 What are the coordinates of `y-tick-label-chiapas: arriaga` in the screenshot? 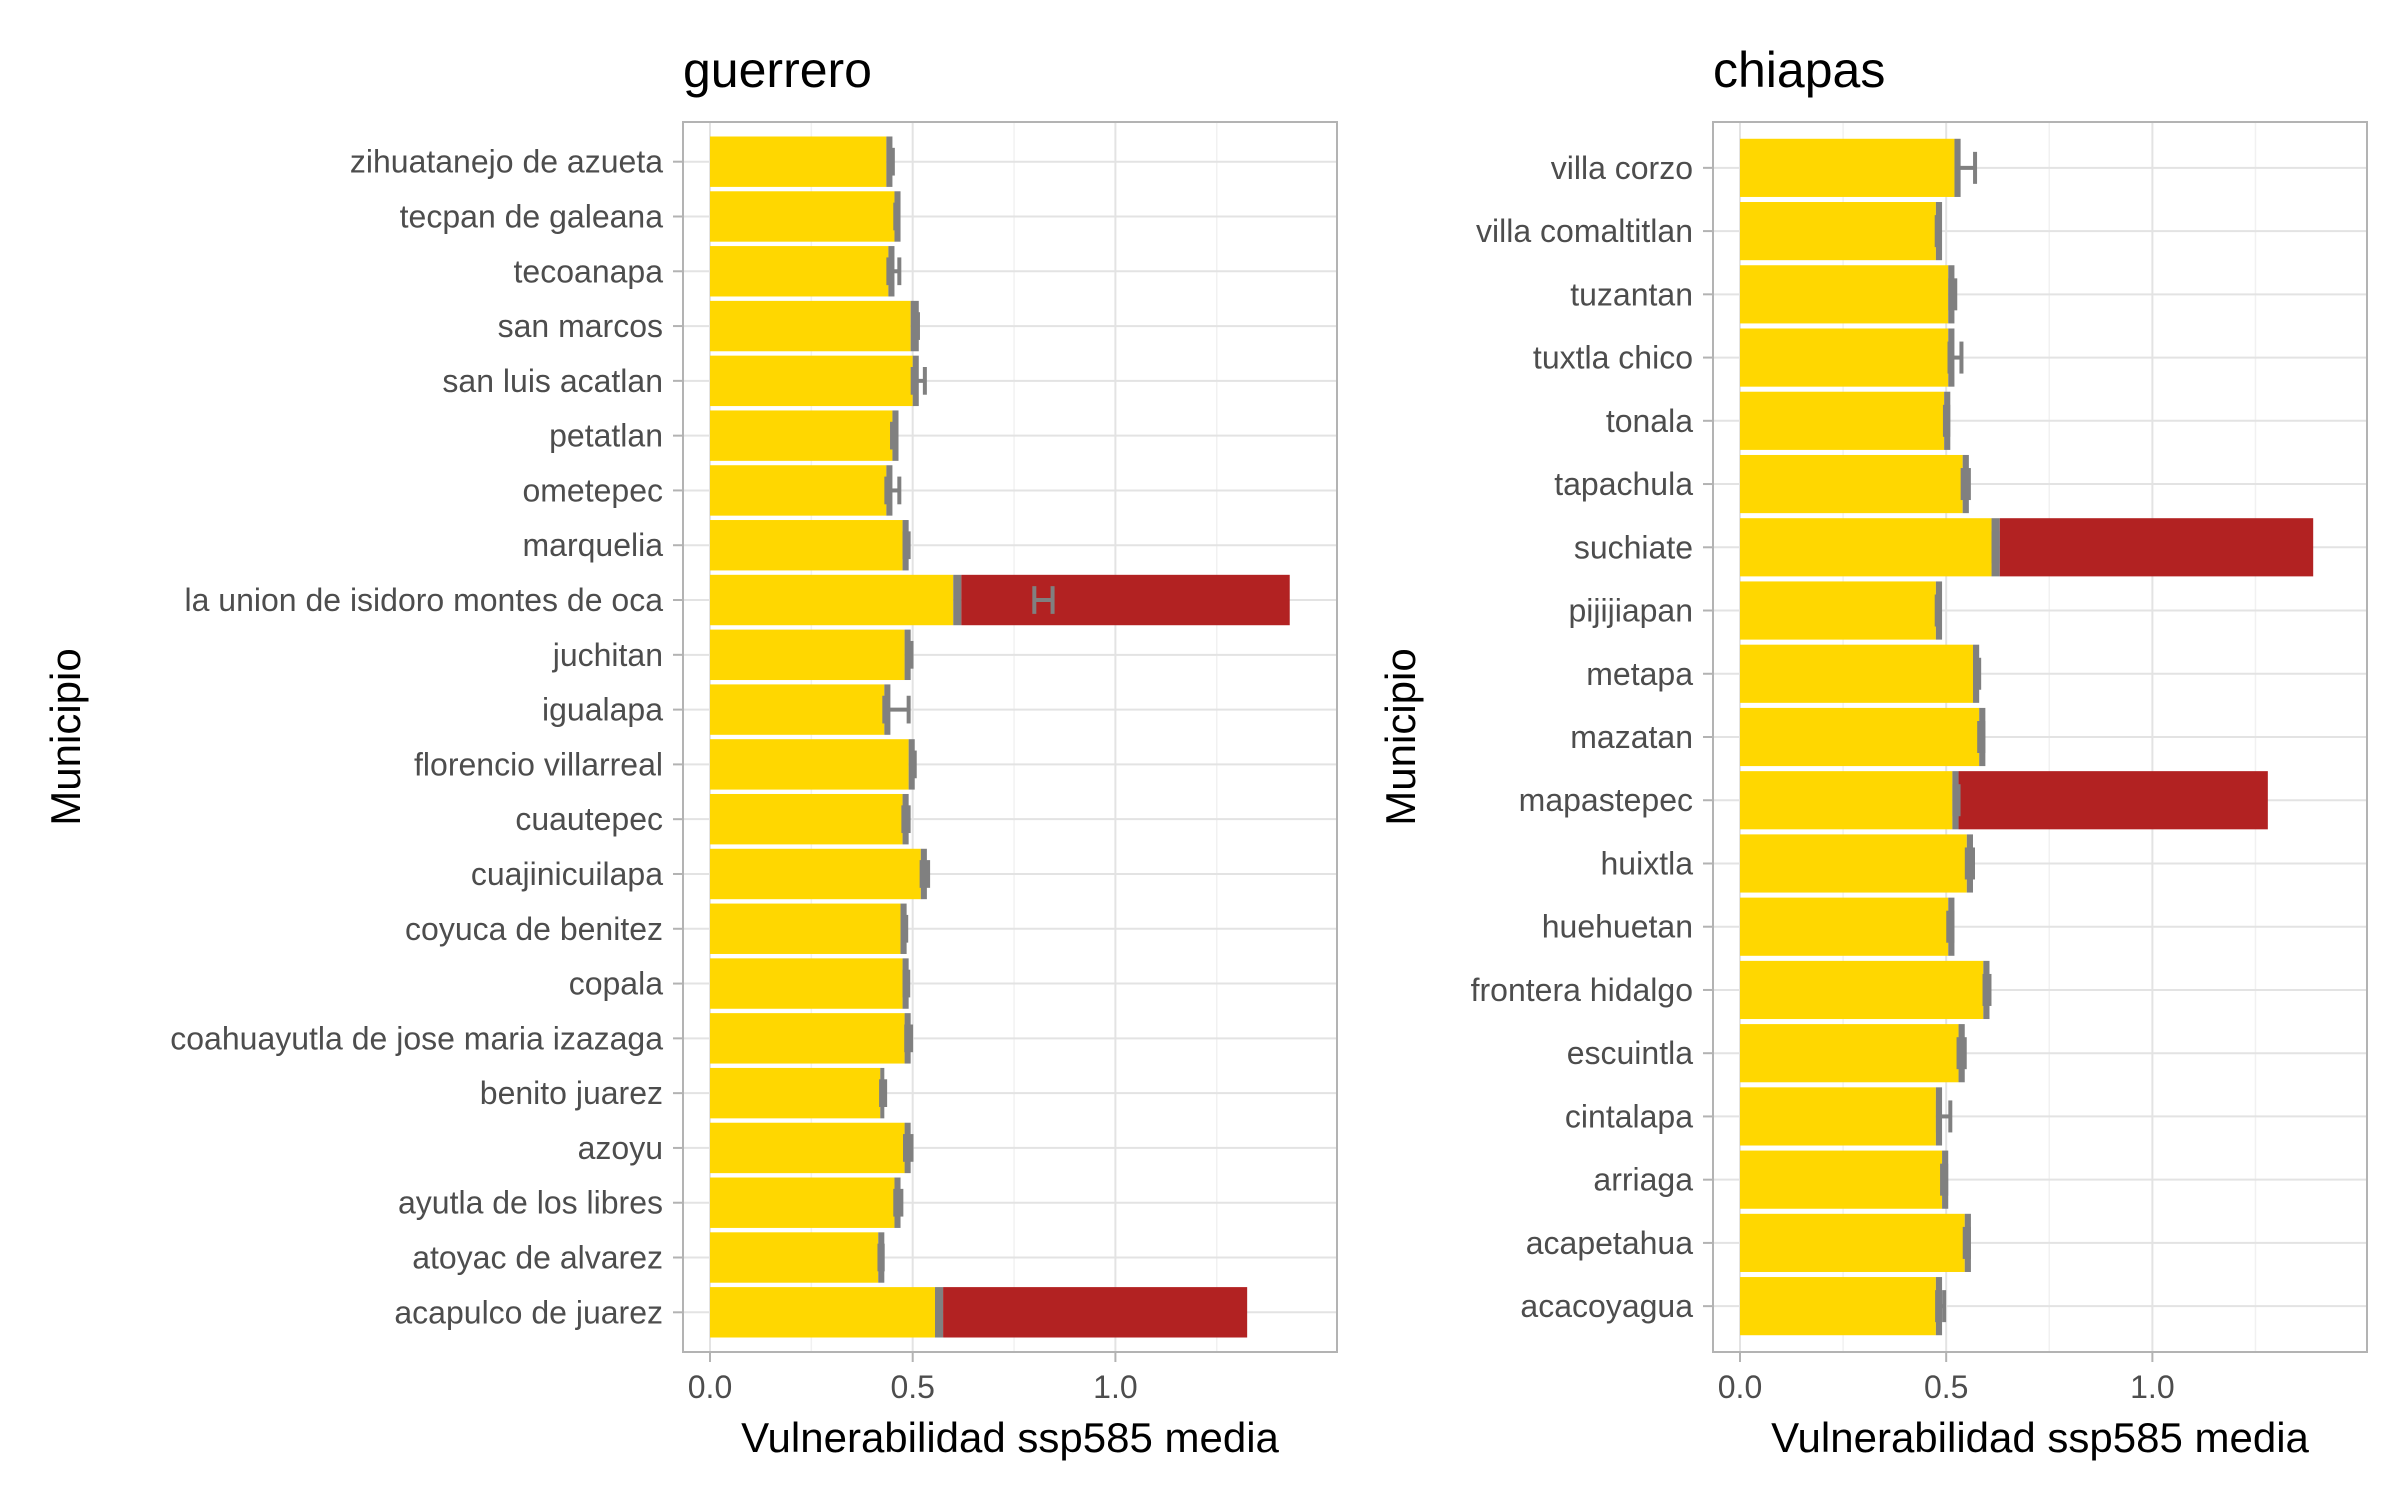 It's located at (1643, 1180).